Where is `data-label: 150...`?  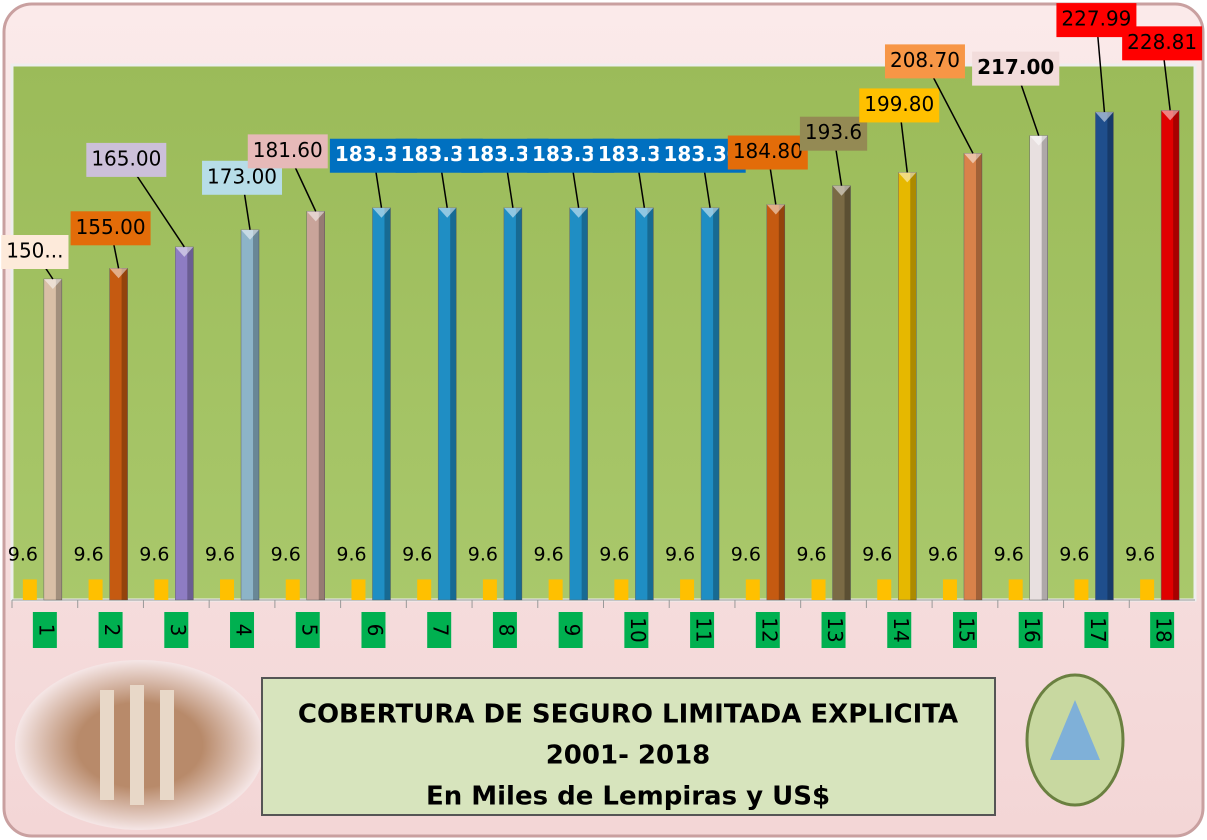
data-label: 150... is located at coordinates (34, 251).